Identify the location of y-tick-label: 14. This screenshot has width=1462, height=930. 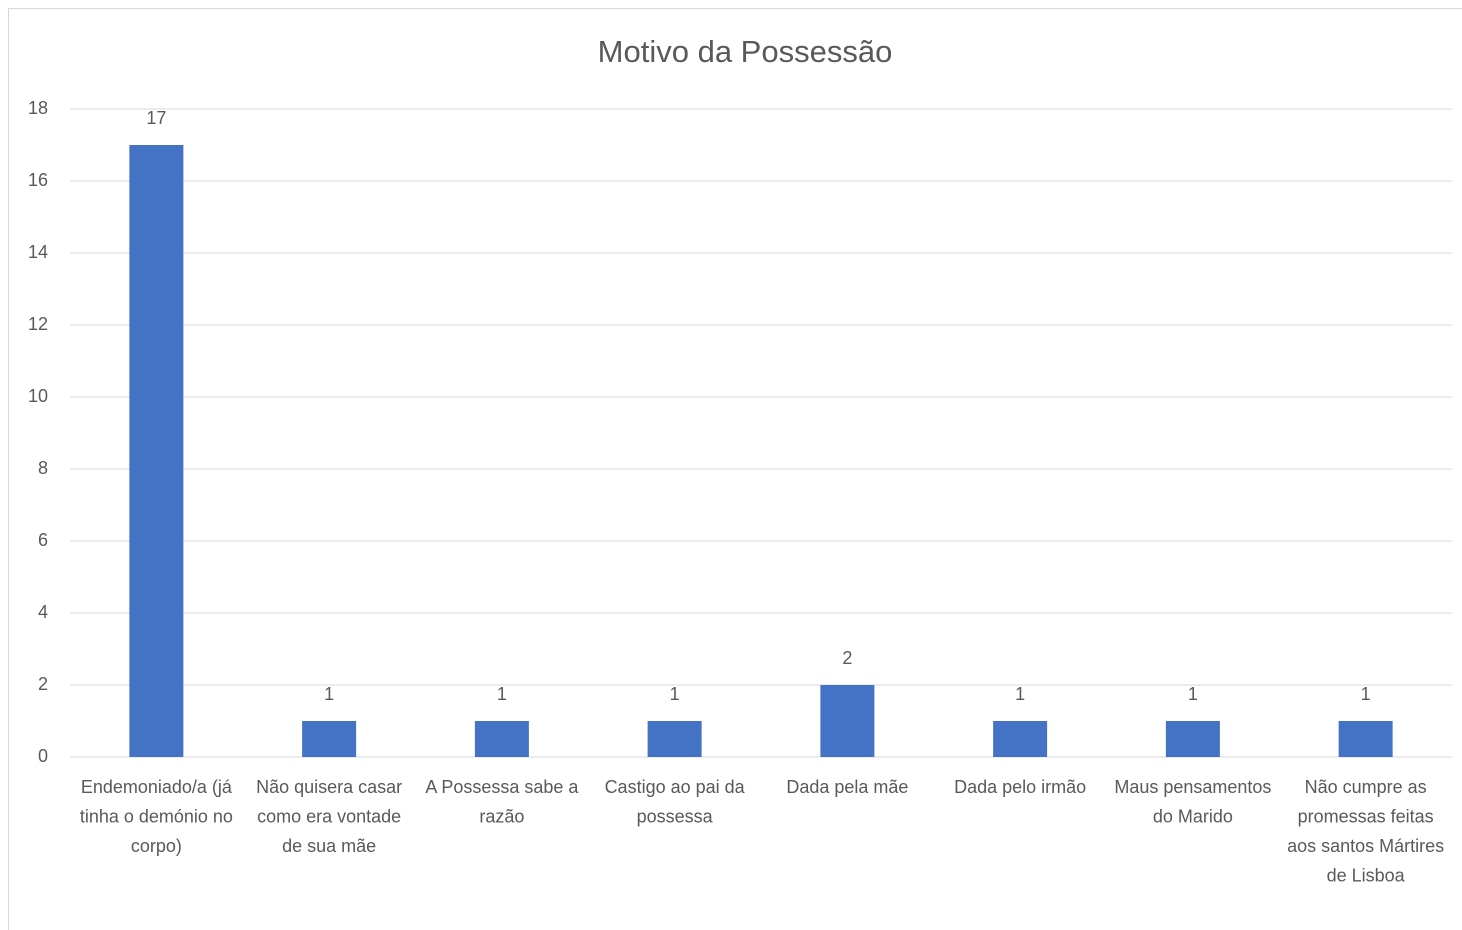
(38, 252).